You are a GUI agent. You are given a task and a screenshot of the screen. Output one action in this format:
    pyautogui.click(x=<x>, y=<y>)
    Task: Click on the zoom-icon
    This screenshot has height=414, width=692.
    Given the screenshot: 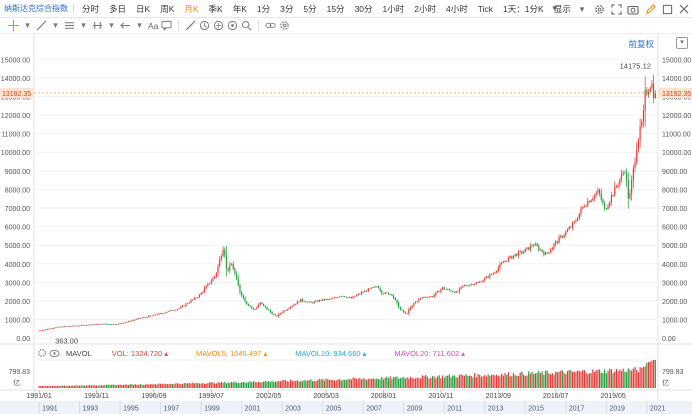 What is the action you would take?
    pyautogui.click(x=246, y=26)
    